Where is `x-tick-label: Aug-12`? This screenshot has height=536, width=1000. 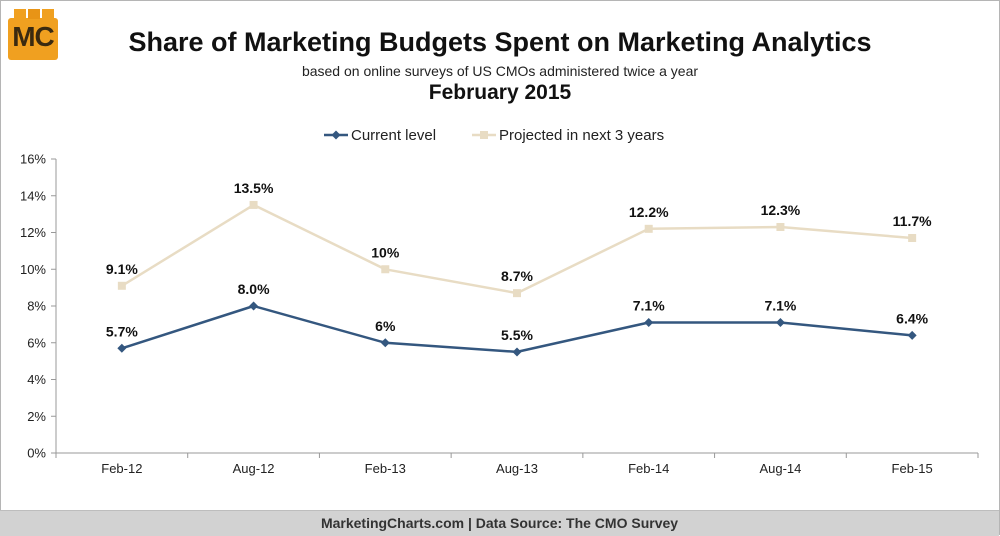
x-tick-label: Aug-12 is located at coordinates (254, 468).